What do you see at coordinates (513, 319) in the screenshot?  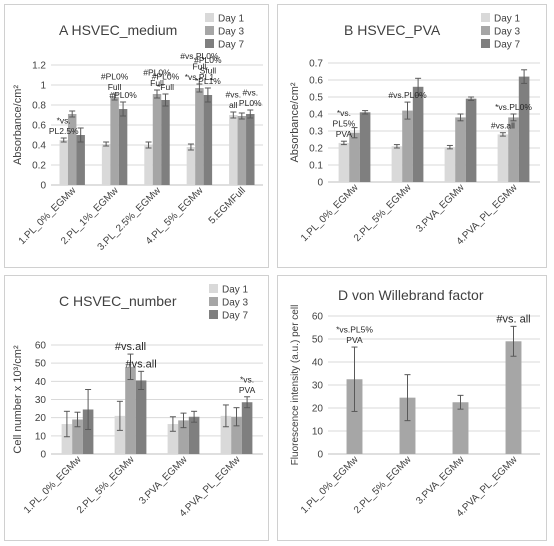 I see `annotation-label: #vs. all` at bounding box center [513, 319].